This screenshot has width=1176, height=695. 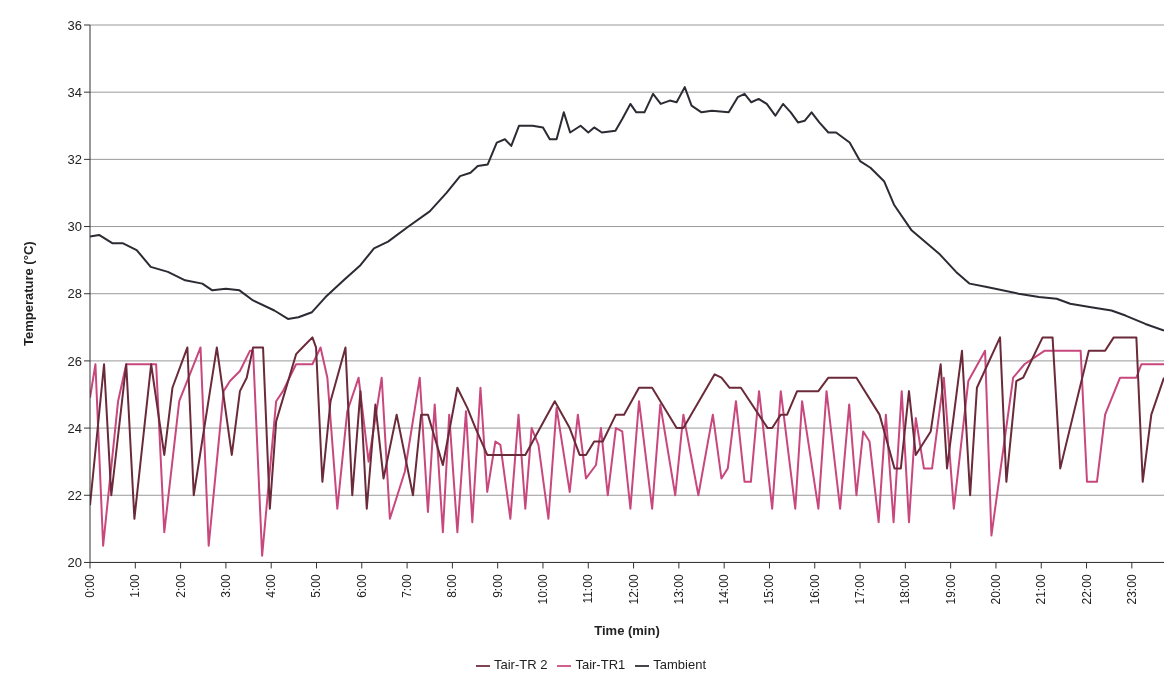 What do you see at coordinates (633, 589) in the screenshot?
I see `x-tick-label: 12:00` at bounding box center [633, 589].